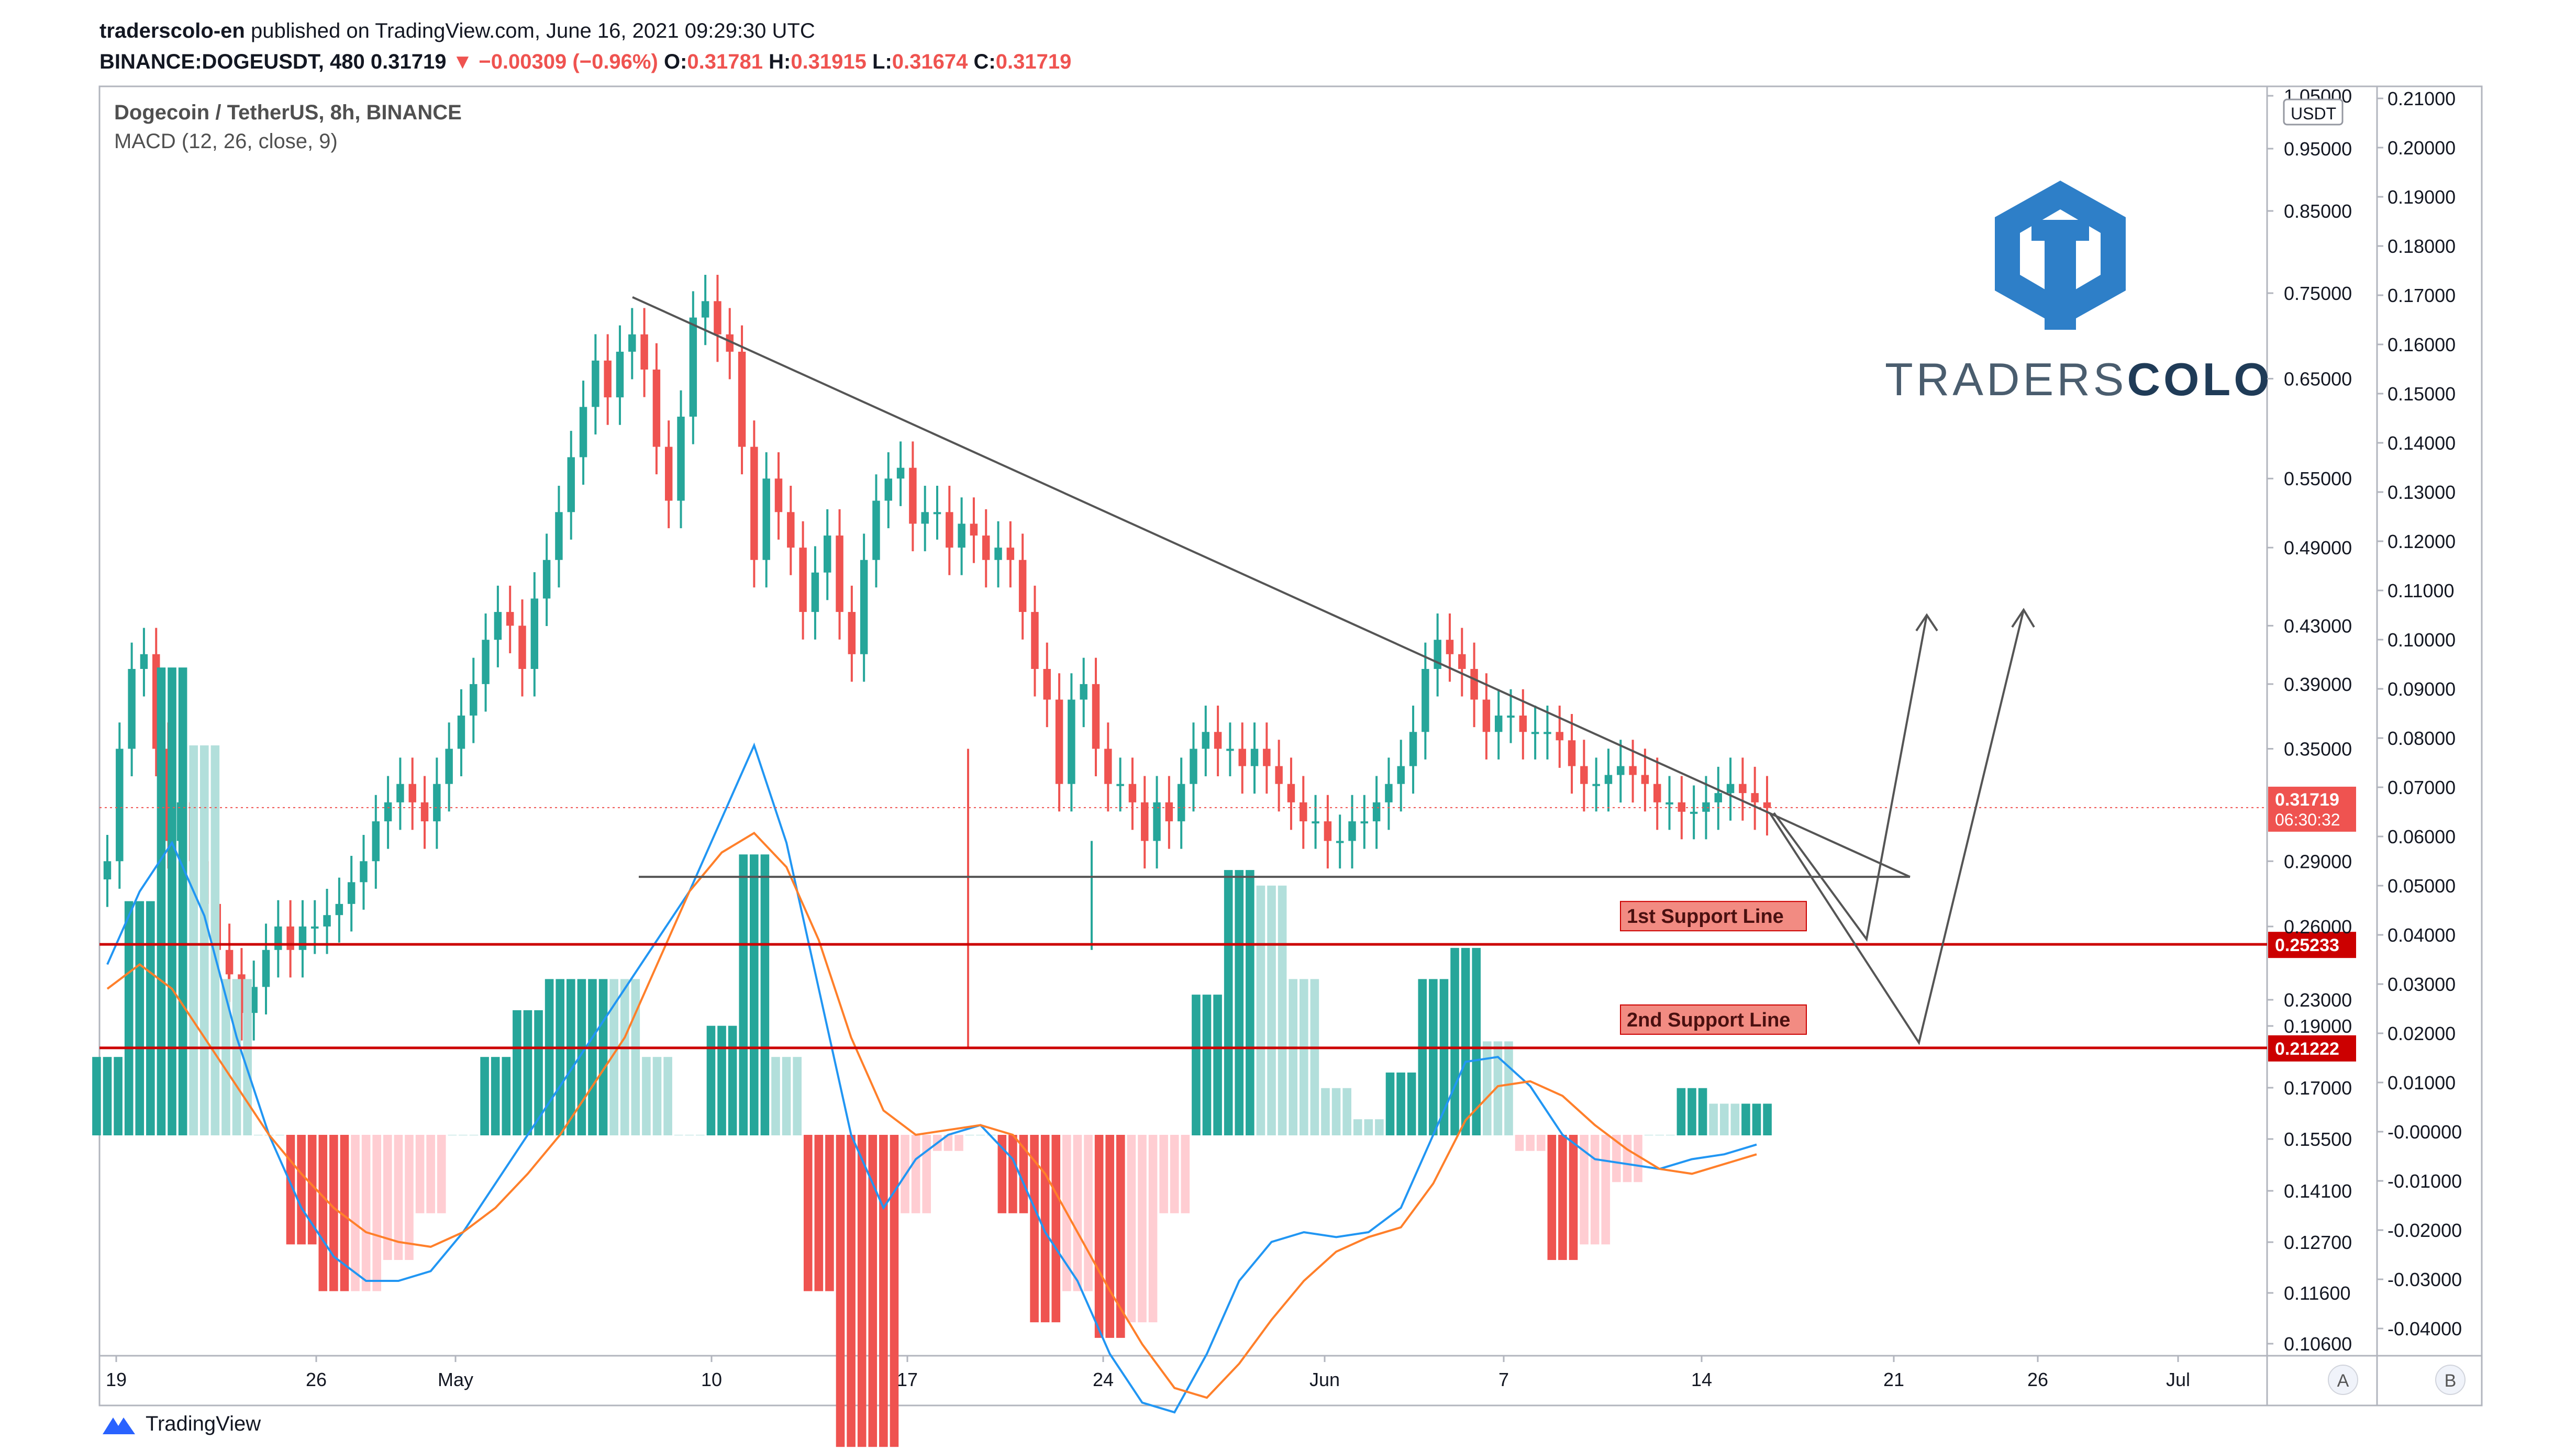 The height and width of the screenshot is (1451, 2576). I want to click on macd-tick-label: 0.10000, so click(2422, 640).